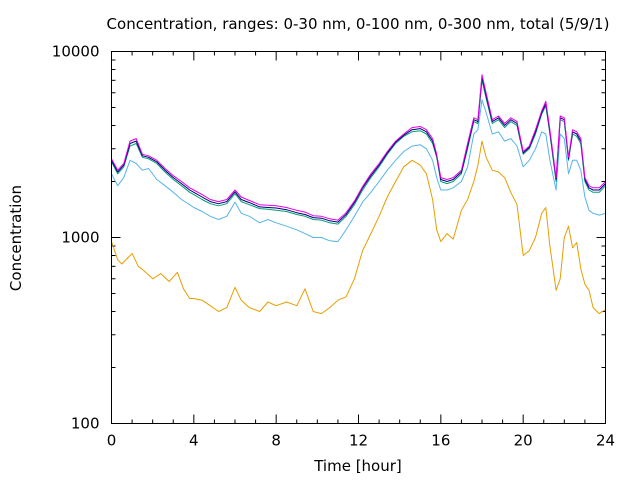 The height and width of the screenshot is (480, 640). What do you see at coordinates (76, 52) in the screenshot?
I see `y-tick-label: 10000` at bounding box center [76, 52].